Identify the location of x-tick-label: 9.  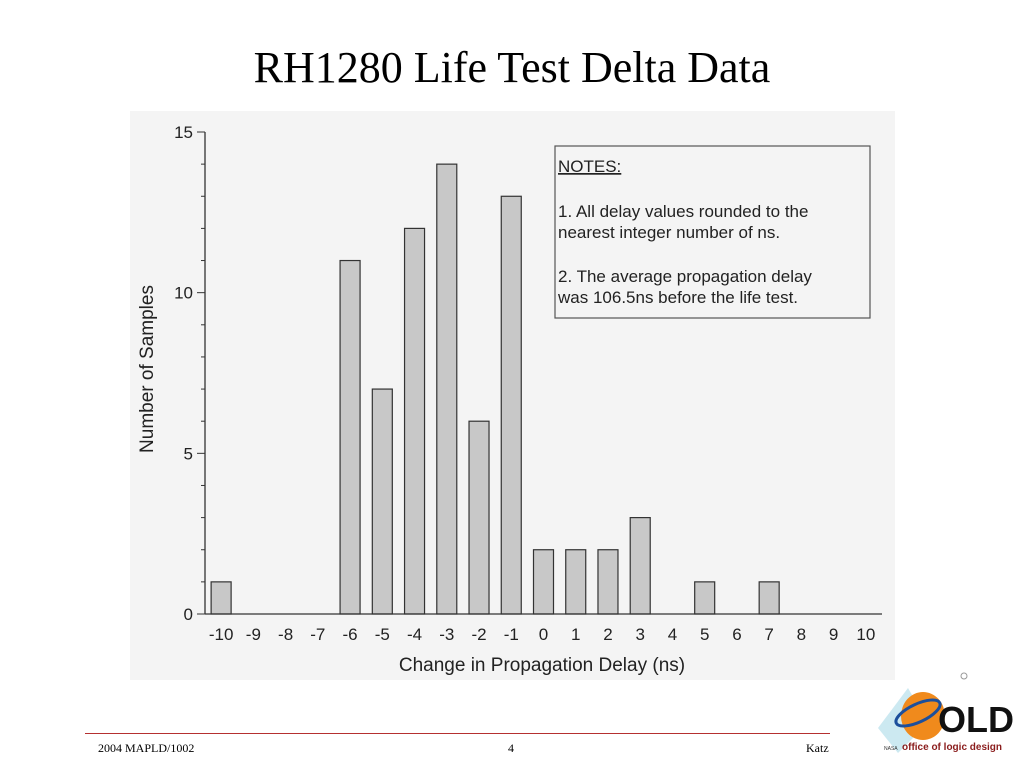
(833, 634).